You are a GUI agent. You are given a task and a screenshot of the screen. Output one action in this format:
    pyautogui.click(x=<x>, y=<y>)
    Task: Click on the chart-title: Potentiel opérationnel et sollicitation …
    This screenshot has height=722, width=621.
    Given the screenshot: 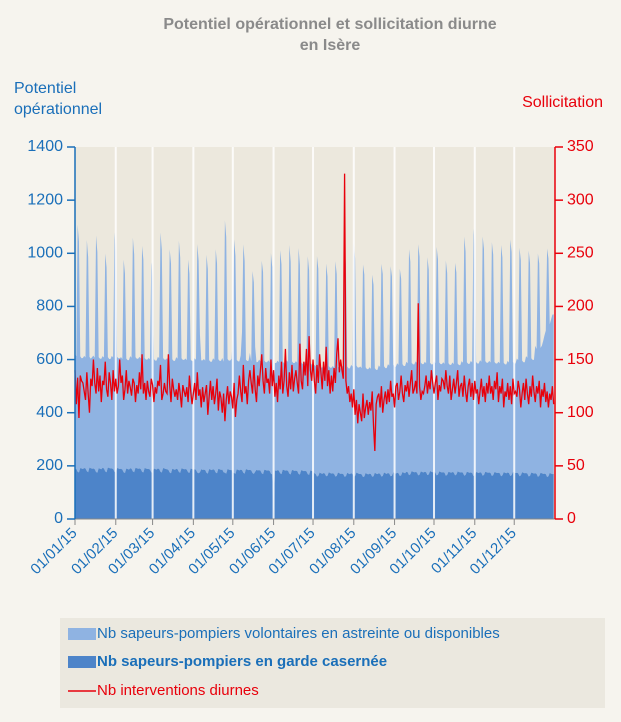 What is the action you would take?
    pyautogui.click(x=329, y=24)
    